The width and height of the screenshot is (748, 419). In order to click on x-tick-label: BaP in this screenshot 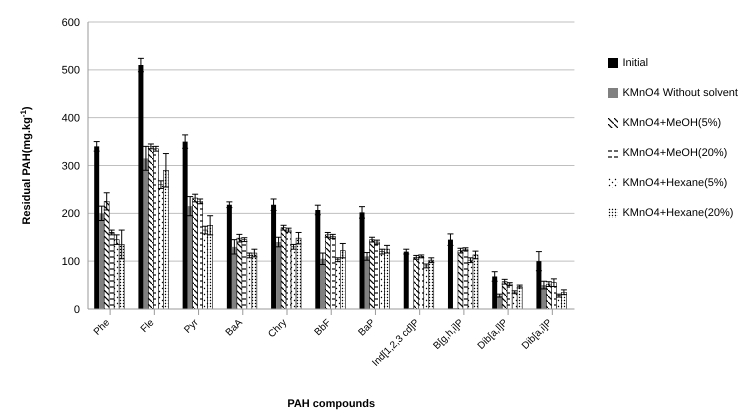, I will do `click(367, 327)`.